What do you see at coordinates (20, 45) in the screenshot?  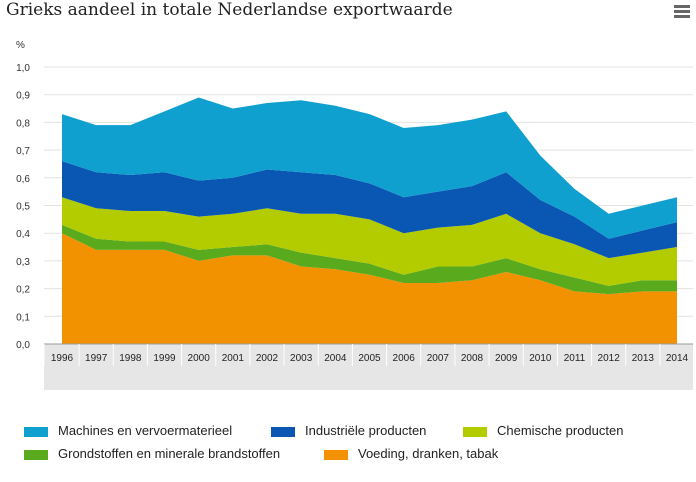 I see `y-axis-unit: %` at bounding box center [20, 45].